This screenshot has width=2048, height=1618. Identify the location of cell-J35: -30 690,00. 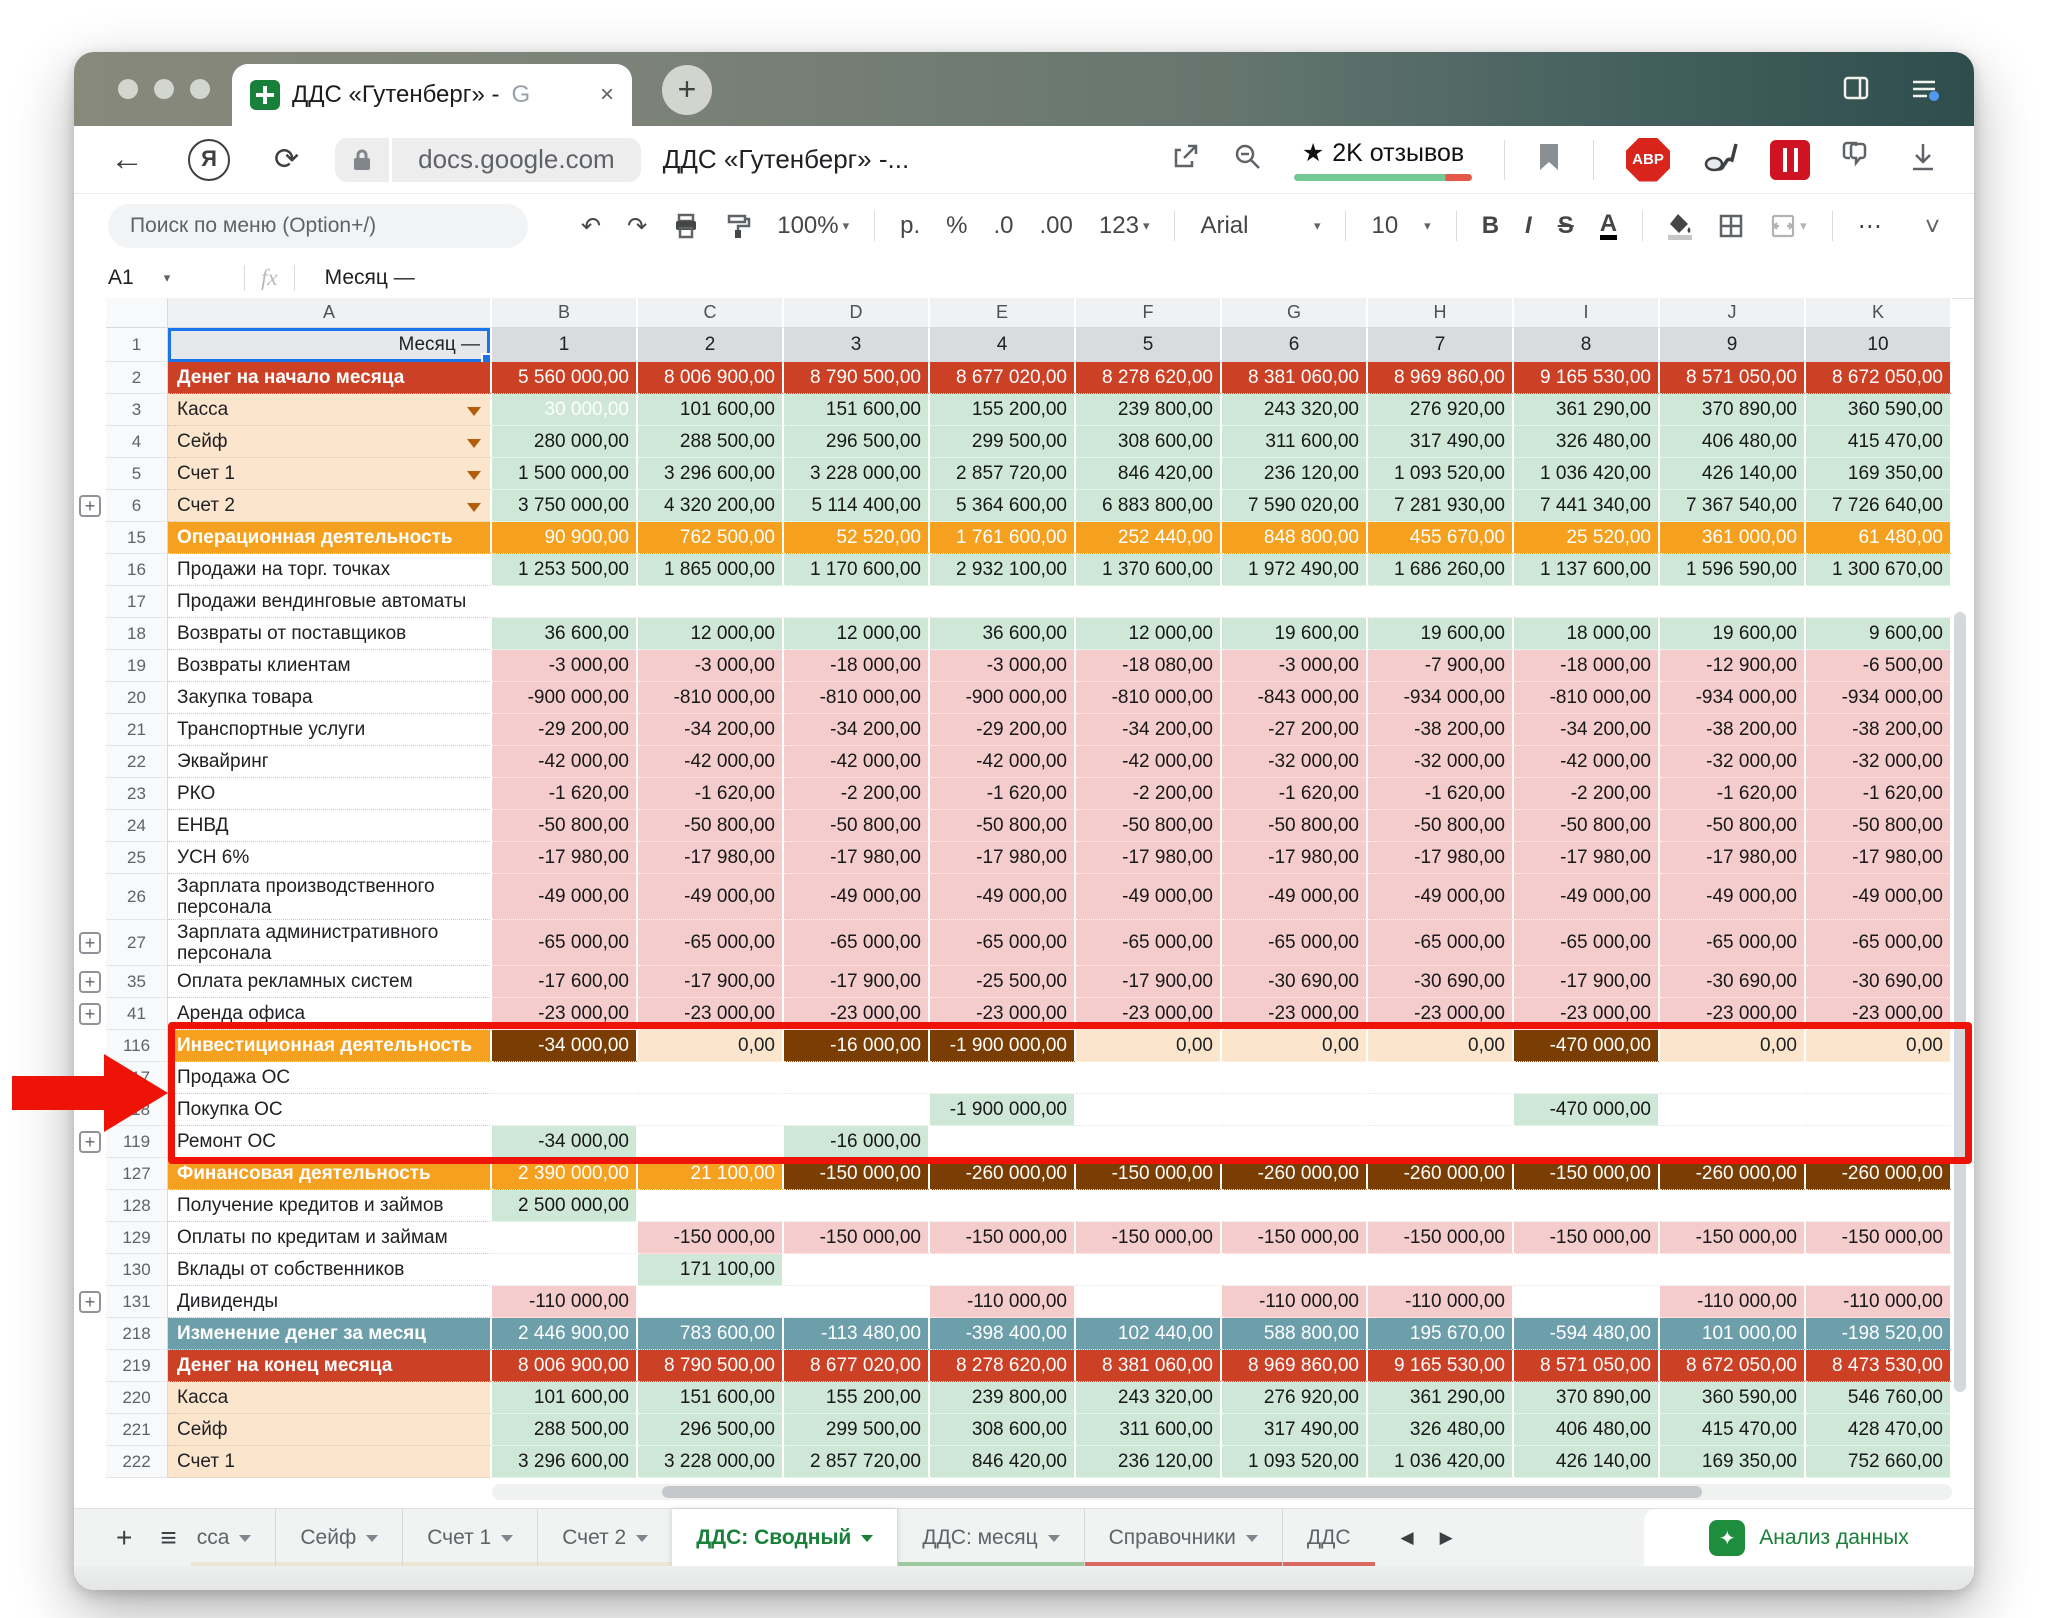
(1733, 982).